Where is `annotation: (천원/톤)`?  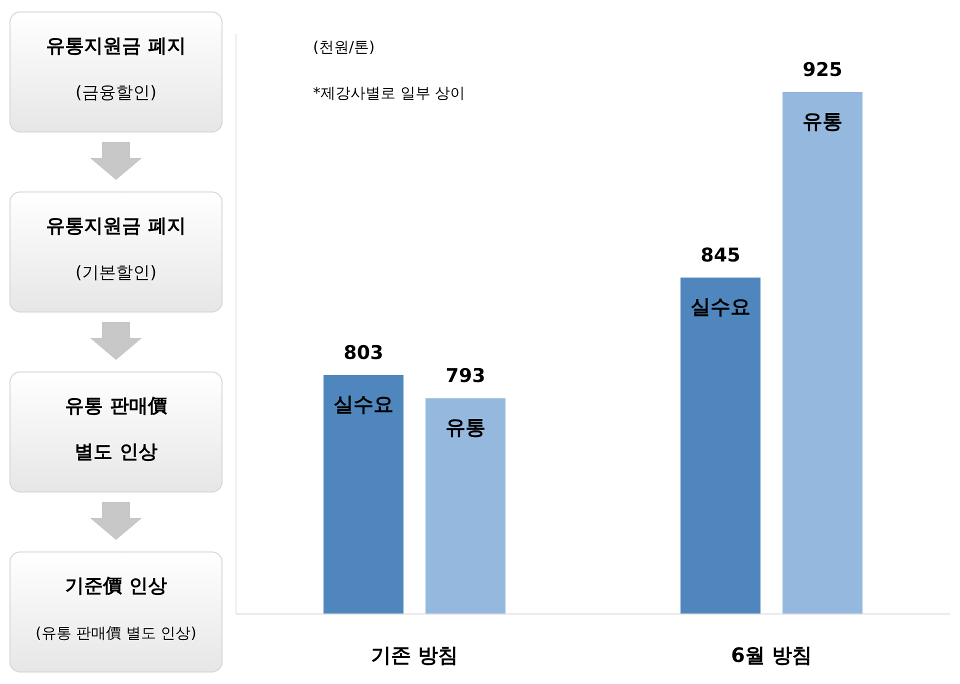
annotation: (천원/톤) is located at coordinates (344, 47).